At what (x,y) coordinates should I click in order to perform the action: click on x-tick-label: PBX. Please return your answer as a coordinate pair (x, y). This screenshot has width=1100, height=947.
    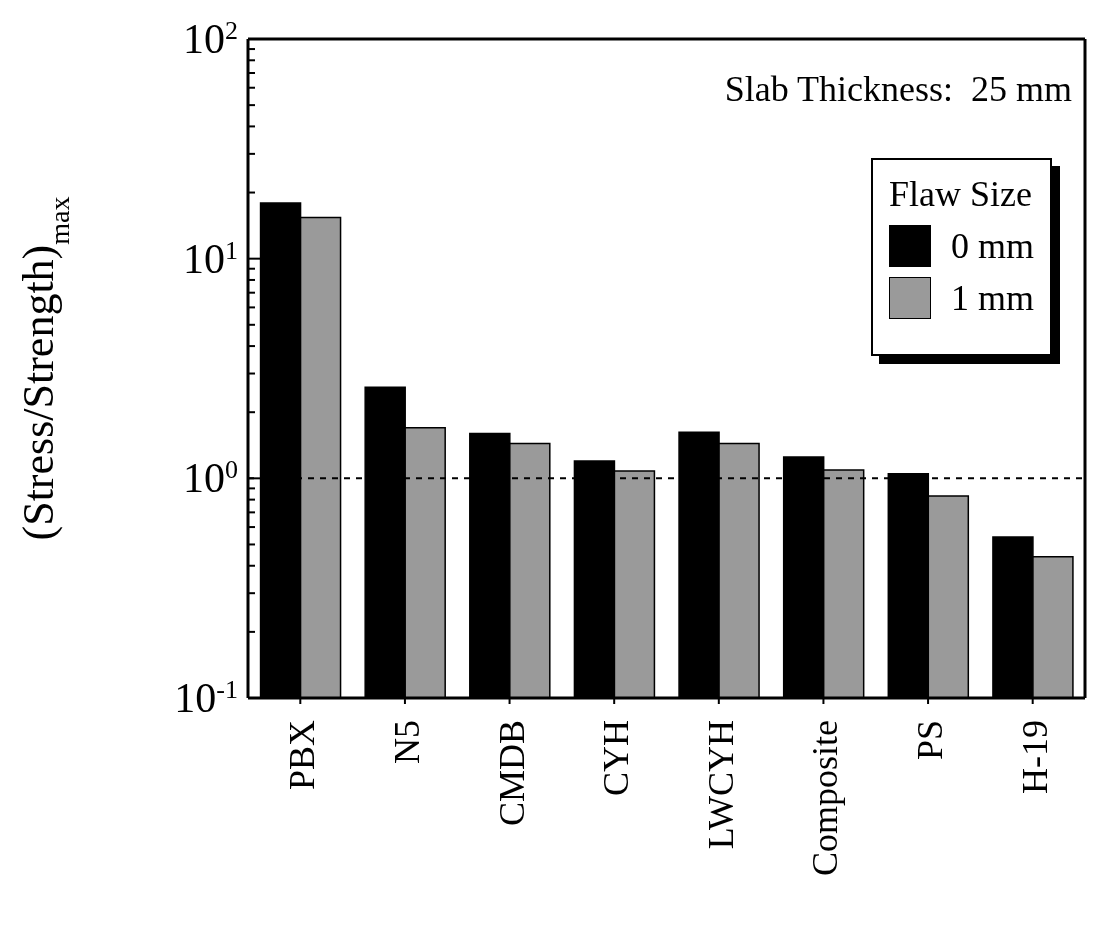
    Looking at the image, I should click on (302, 755).